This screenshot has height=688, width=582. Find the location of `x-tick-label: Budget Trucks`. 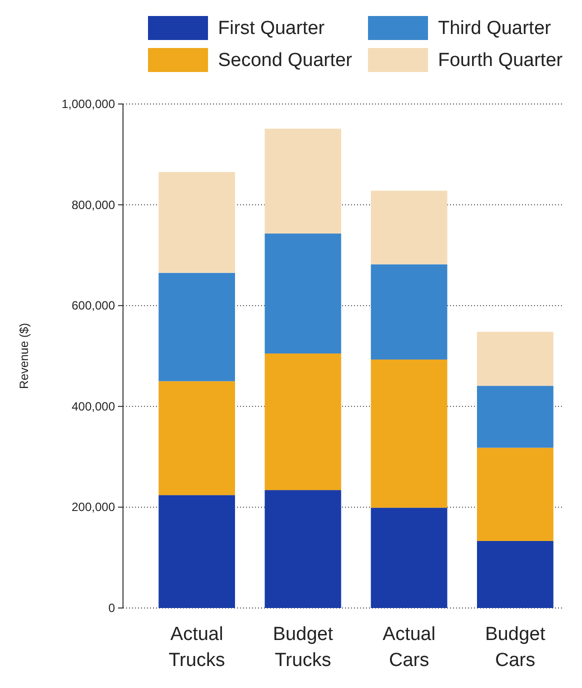

x-tick-label: Budget Trucks is located at coordinates (303, 647).